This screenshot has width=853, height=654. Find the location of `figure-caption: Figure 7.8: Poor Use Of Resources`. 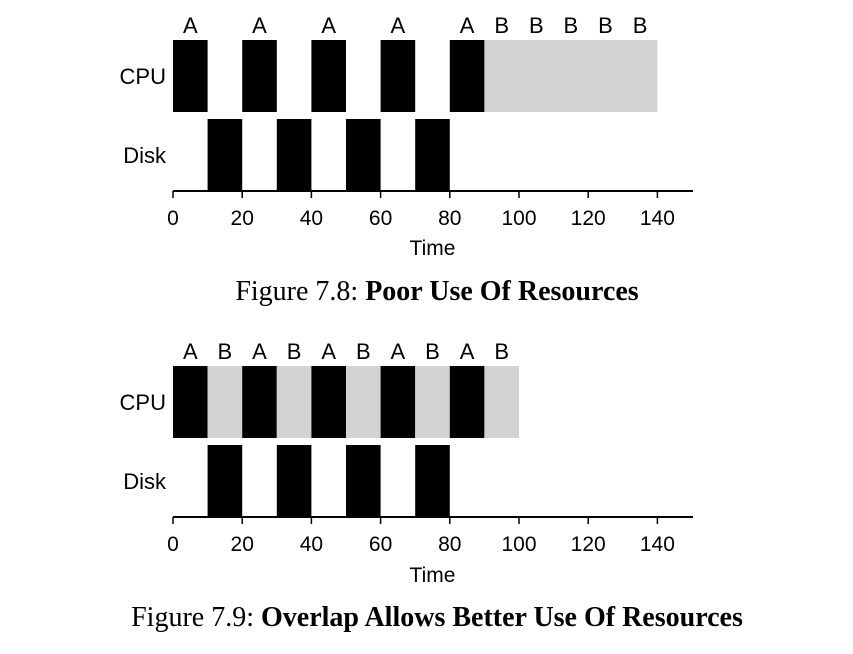

figure-caption: Figure 7.8: Poor Use Of Resources is located at coordinates (436, 291).